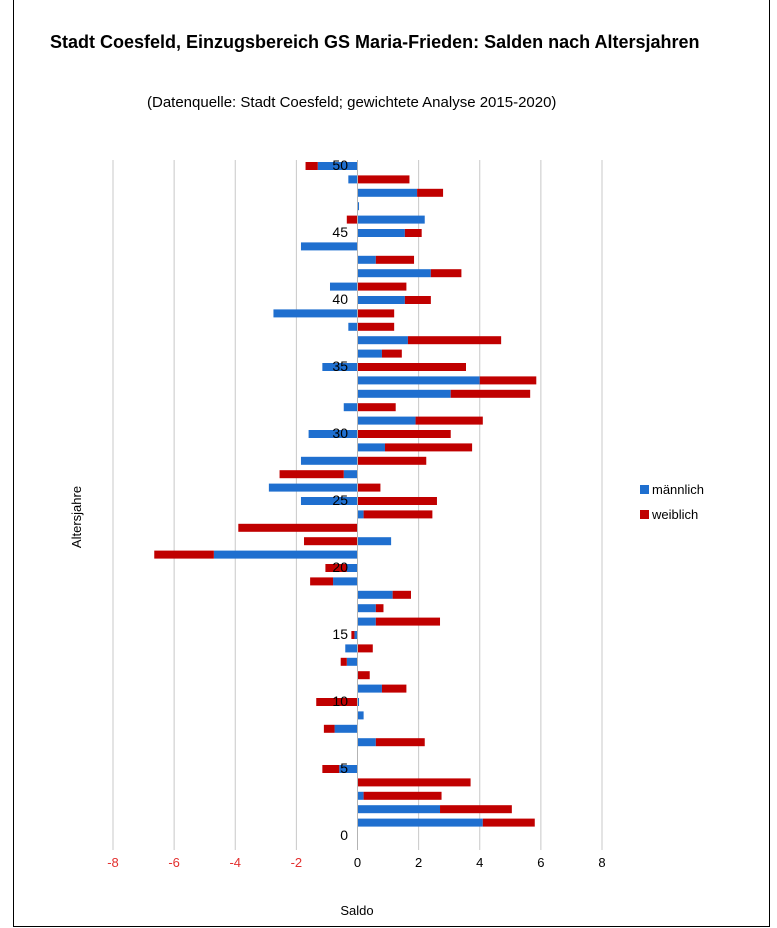 This screenshot has width=777, height=928. Describe the element at coordinates (418, 862) in the screenshot. I see `x-tick-label: 2` at that location.